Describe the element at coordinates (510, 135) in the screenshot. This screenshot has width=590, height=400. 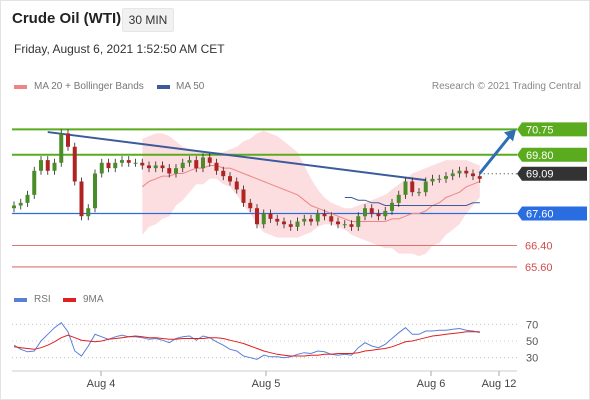
I see `forecast-arrow-head` at that location.